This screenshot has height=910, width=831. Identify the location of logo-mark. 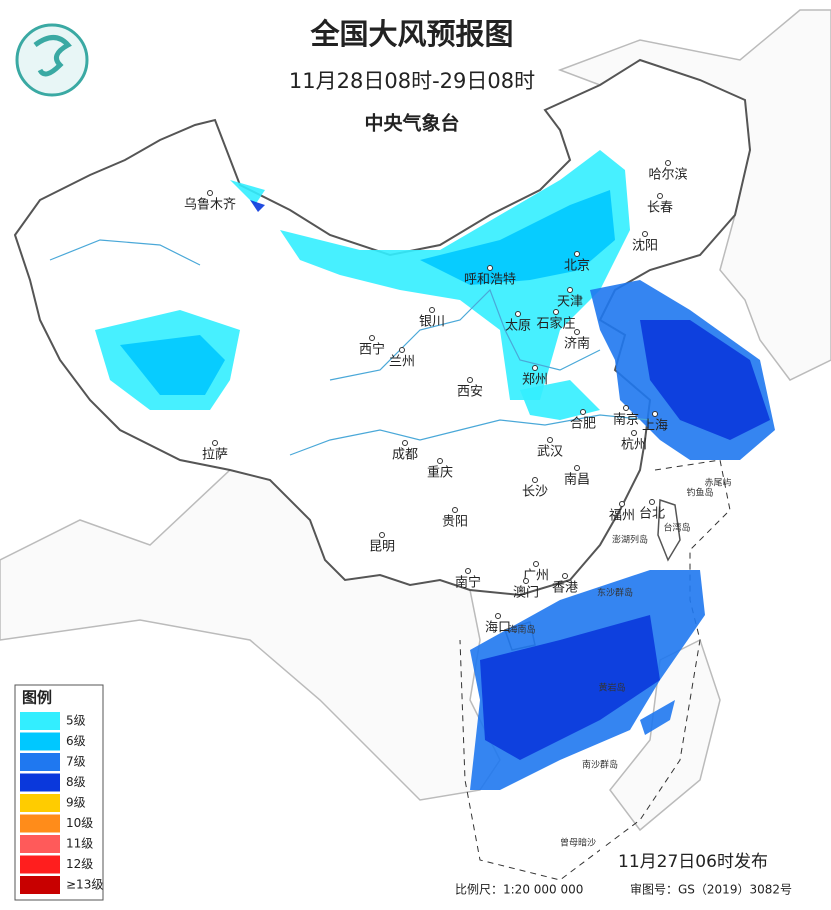
(52, 56).